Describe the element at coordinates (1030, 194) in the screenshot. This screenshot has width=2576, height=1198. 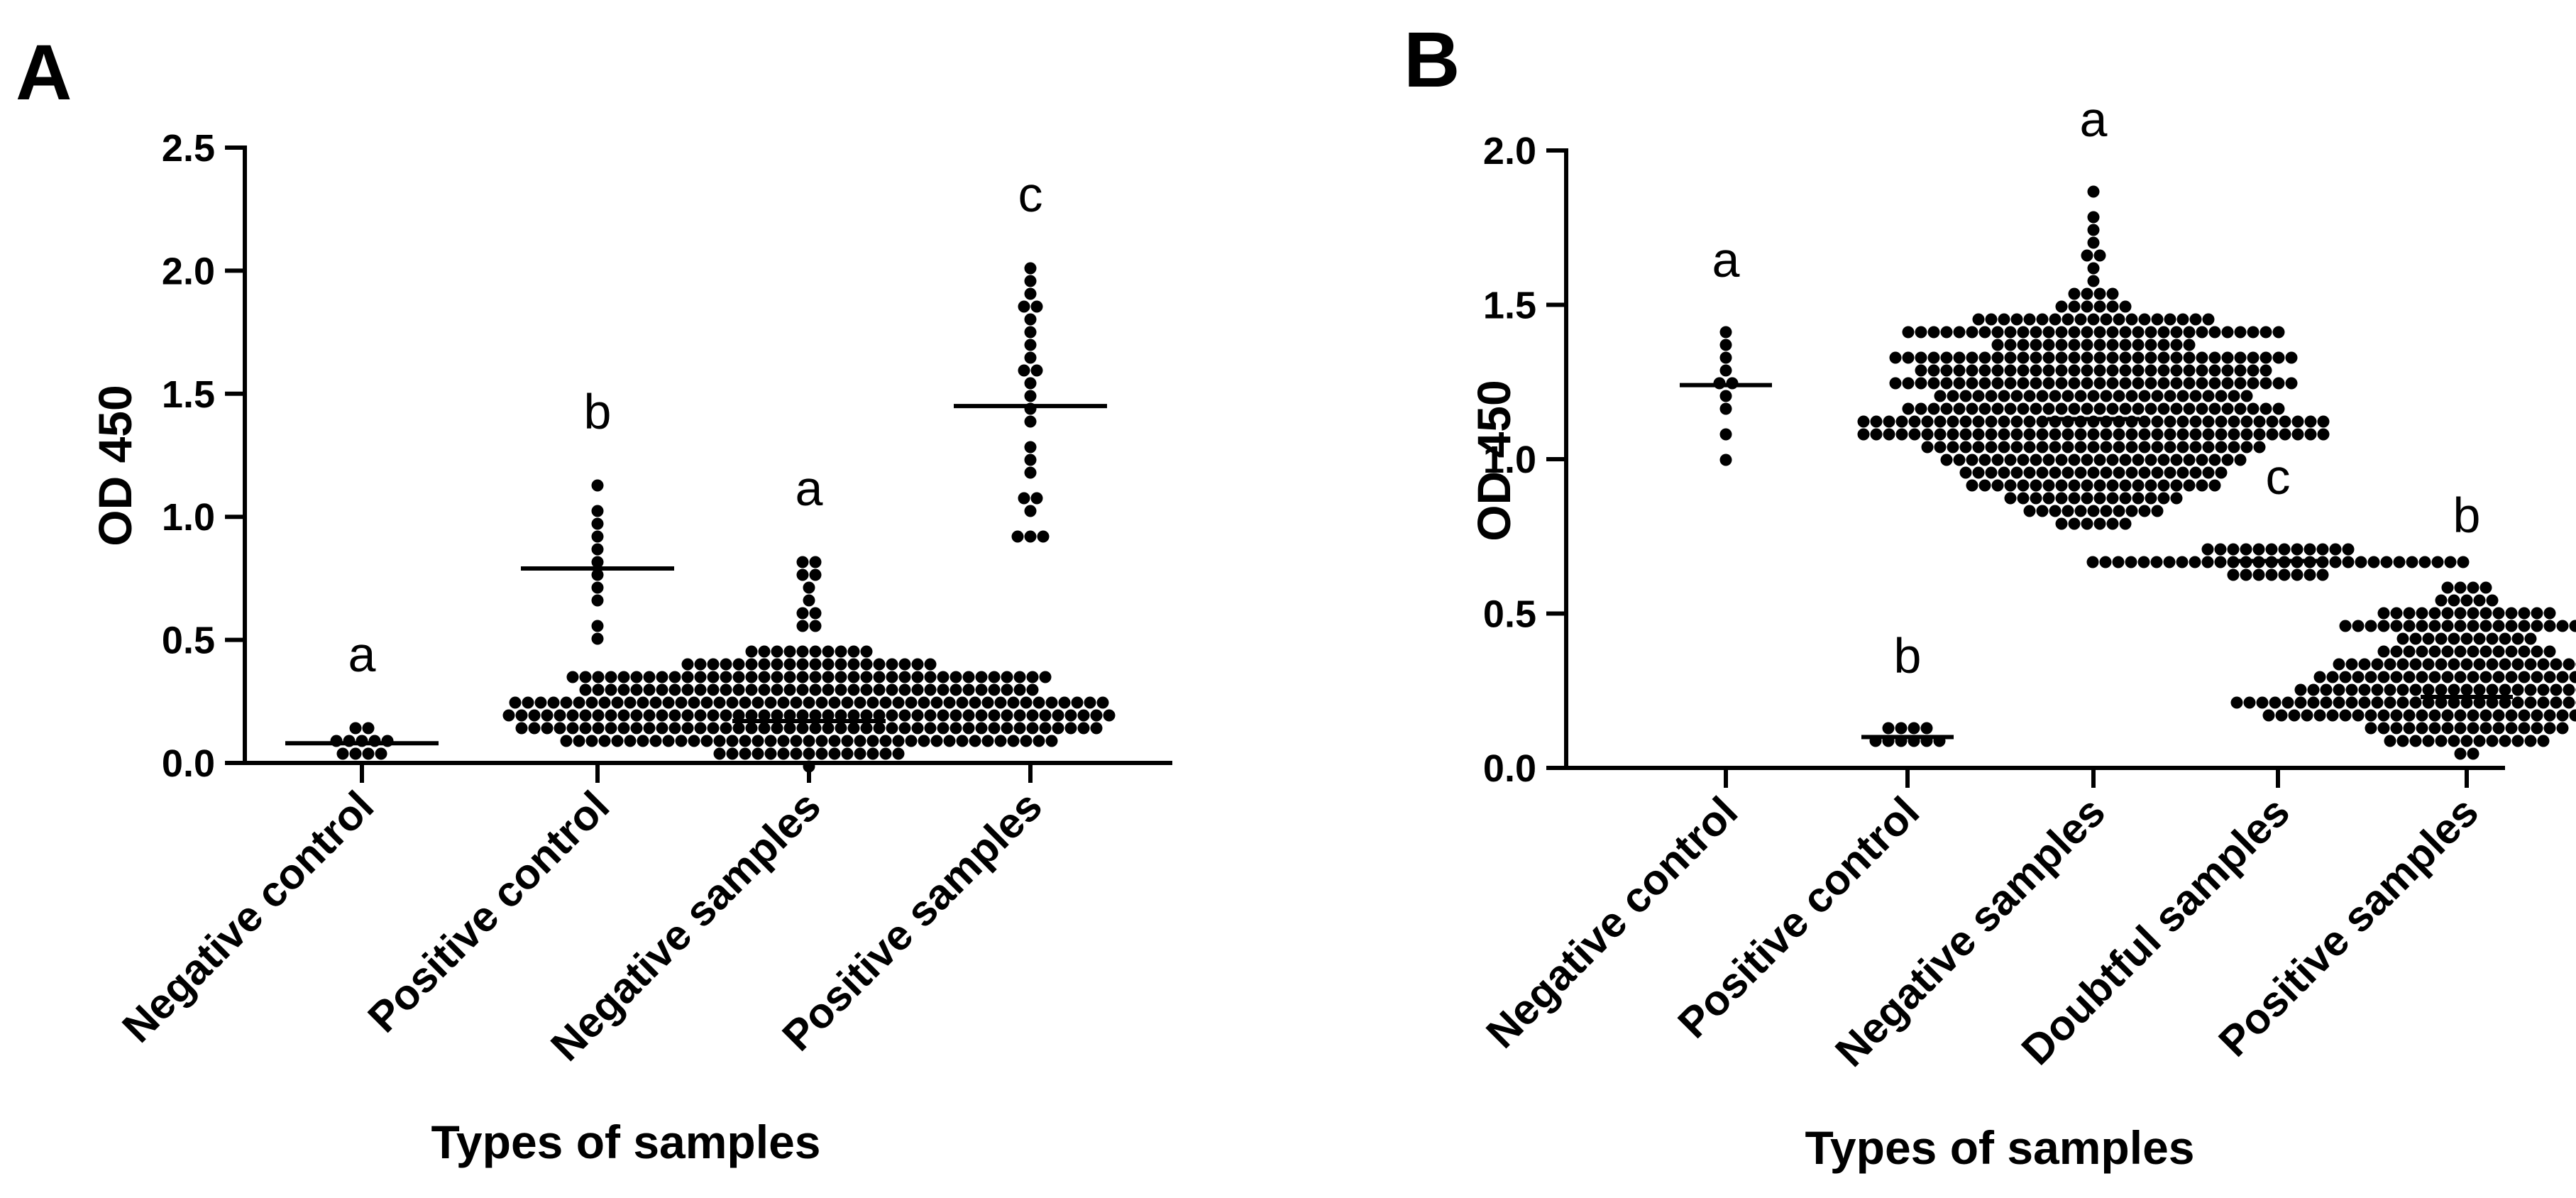
I see `significance-letter: c` at that location.